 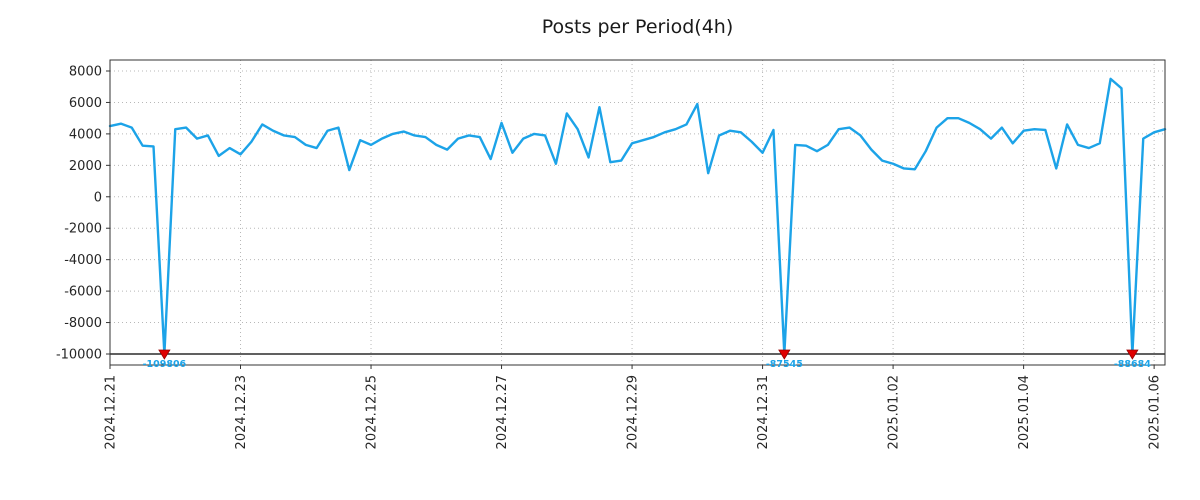 I want to click on y-tick-label: 4000, so click(x=85, y=134).